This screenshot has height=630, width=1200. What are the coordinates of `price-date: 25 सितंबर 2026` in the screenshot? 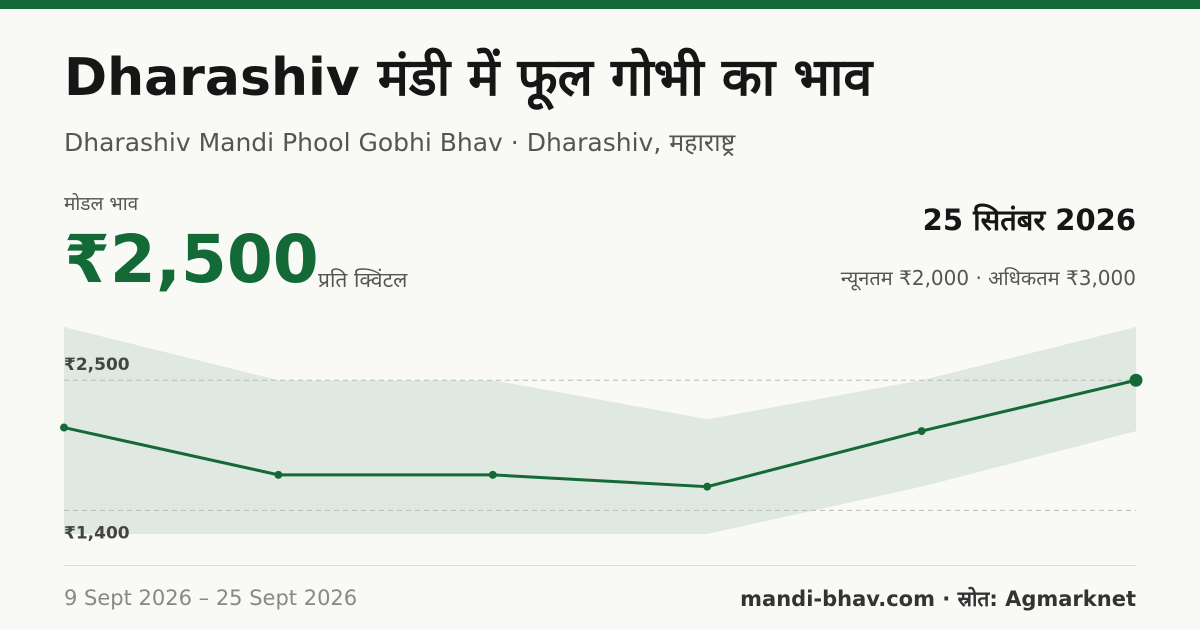 It's located at (1029, 220).